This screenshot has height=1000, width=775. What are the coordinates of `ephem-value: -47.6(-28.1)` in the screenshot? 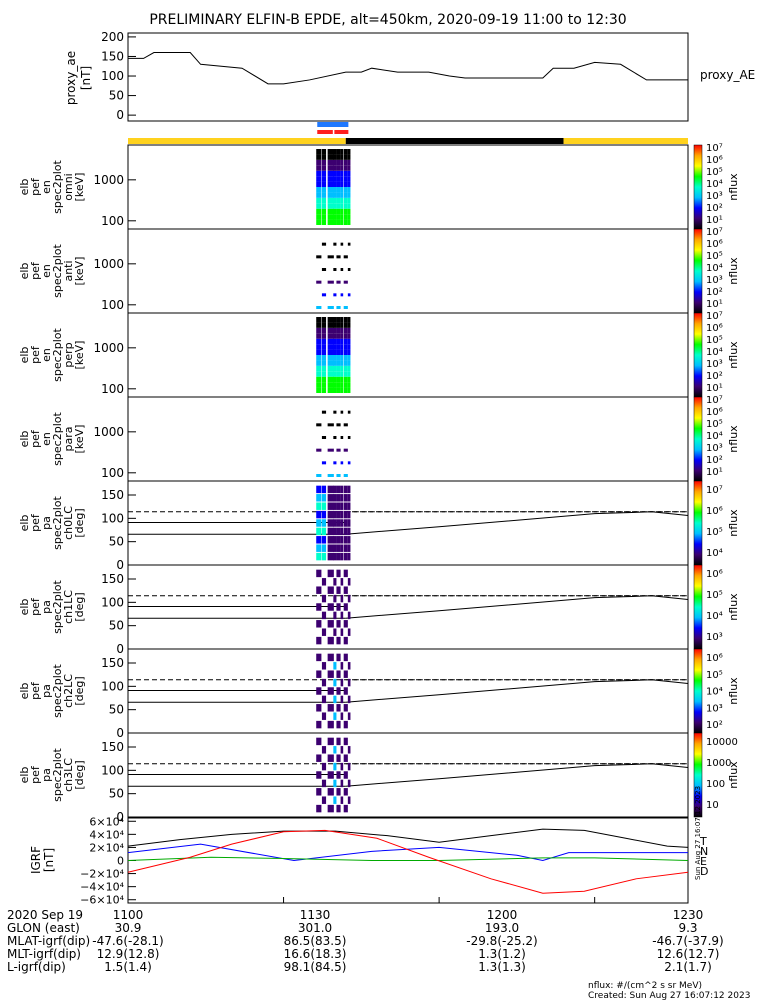 It's located at (127, 941).